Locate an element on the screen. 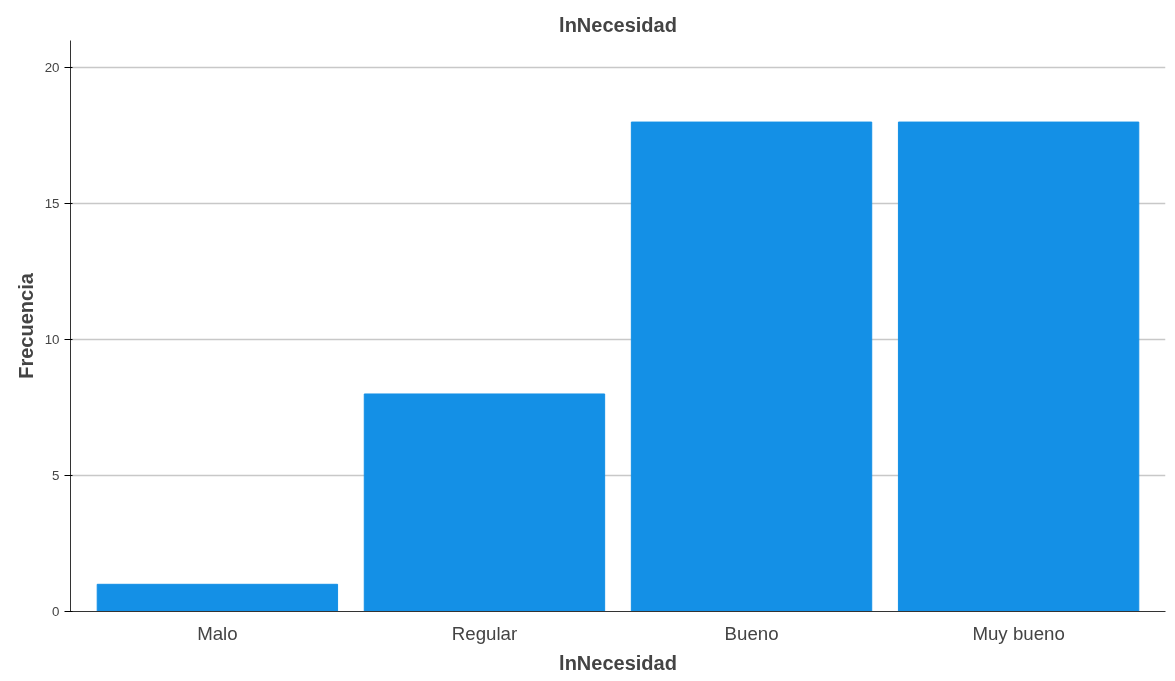  y-axis-title: Frecuencia is located at coordinates (25, 325).